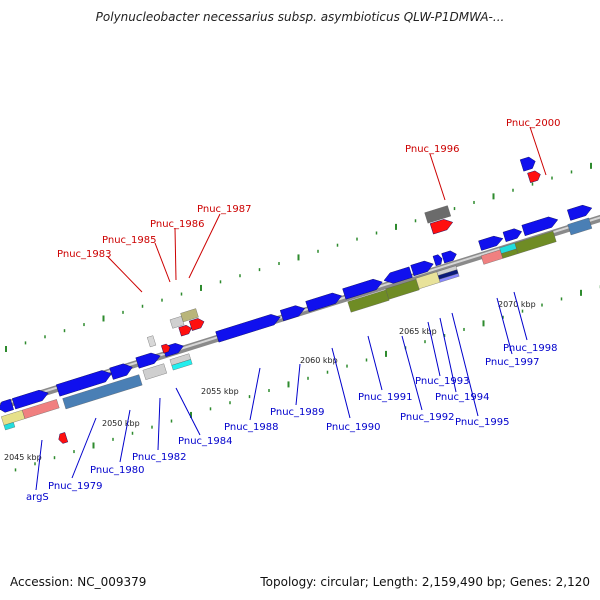 Image resolution: width=600 pixels, height=600 pixels. What do you see at coordinates (117, 470) in the screenshot?
I see `gene-label-pnuc-1980: Pnuc_1980` at bounding box center [117, 470].